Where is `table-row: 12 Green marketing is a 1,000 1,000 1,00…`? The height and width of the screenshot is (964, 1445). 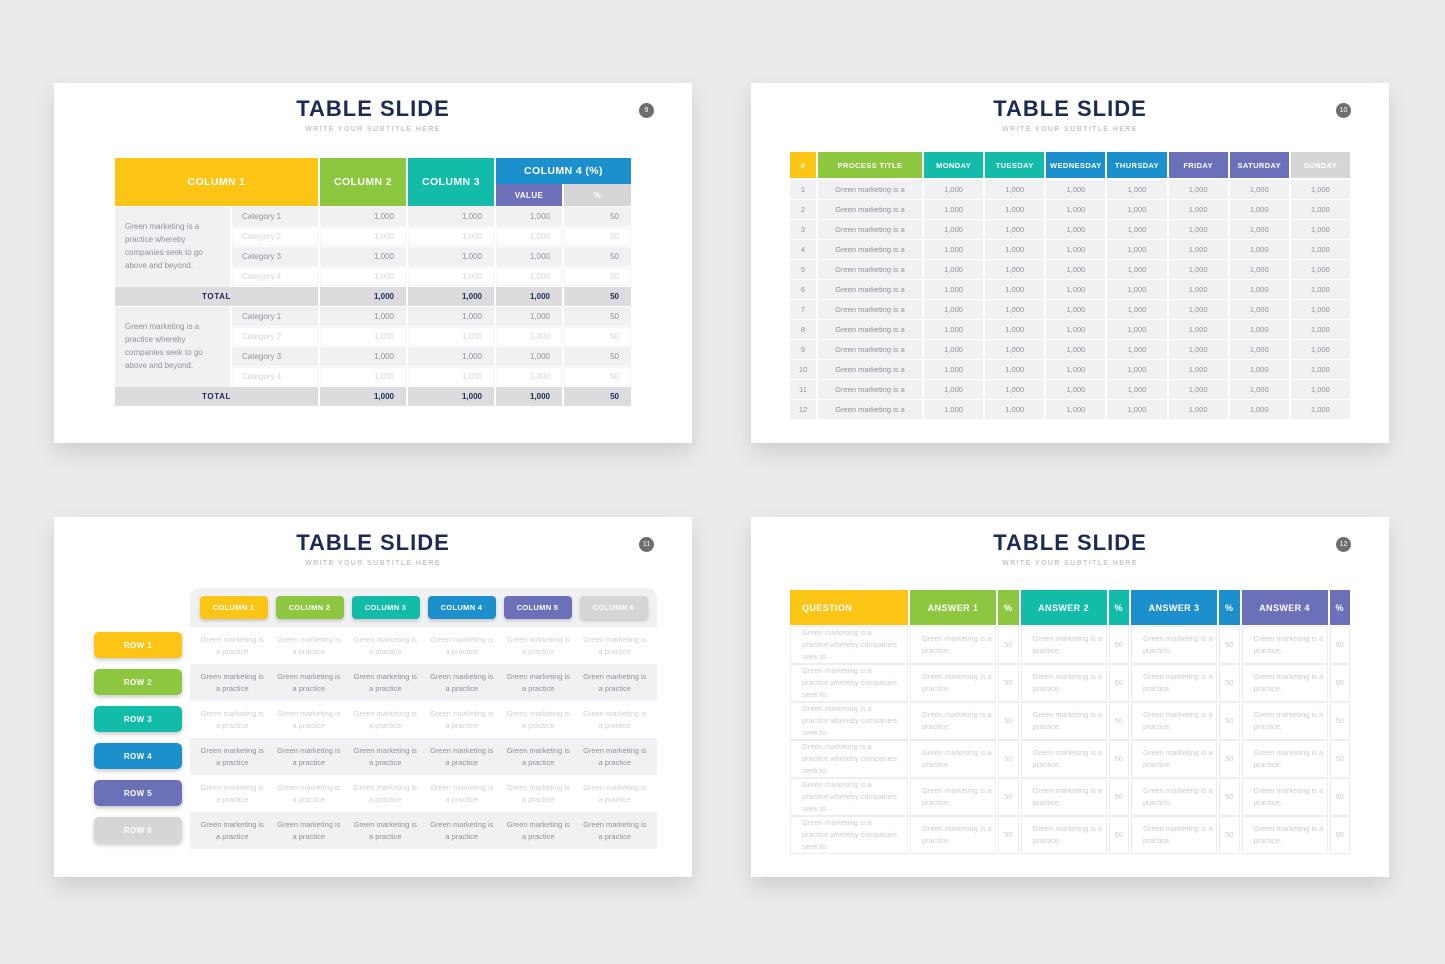
table-row: 12 Green marketing is a 1,000 1,000 1,00… is located at coordinates (1070, 410).